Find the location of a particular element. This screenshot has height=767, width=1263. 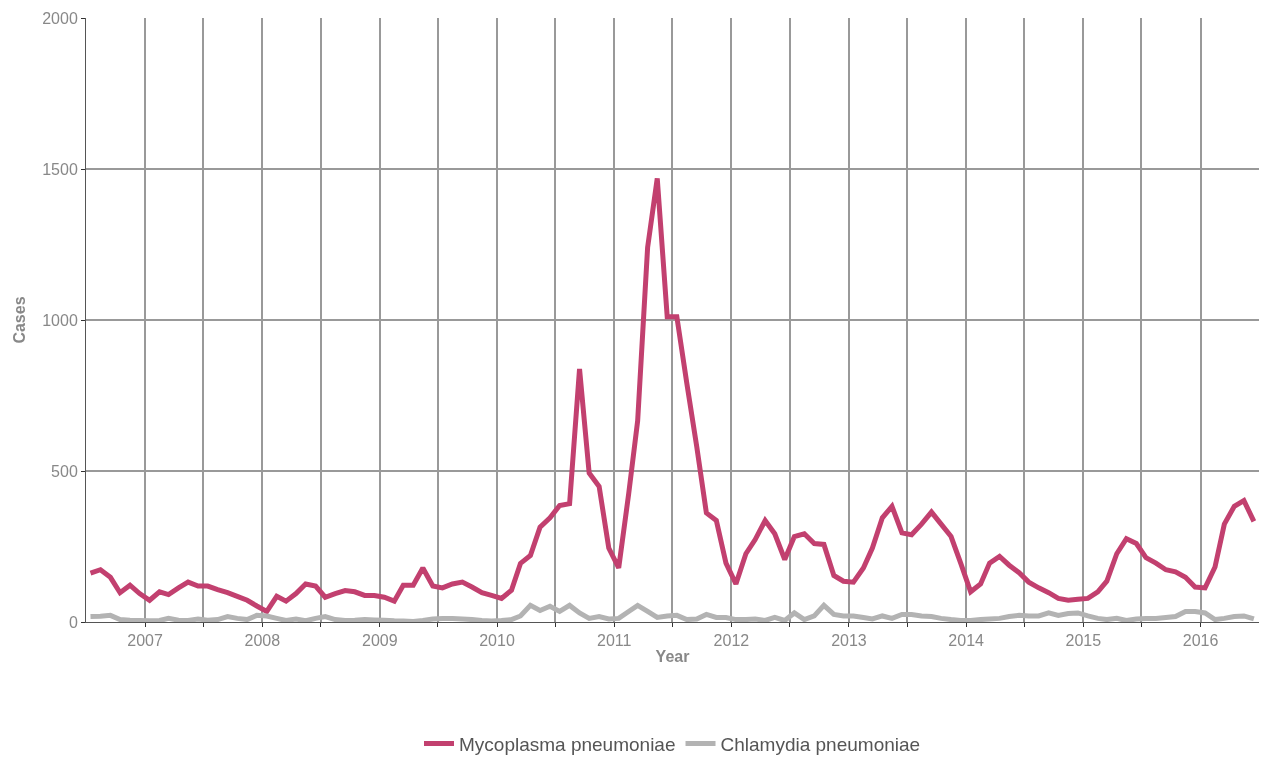

x-tick-label: 2011 is located at coordinates (614, 641).